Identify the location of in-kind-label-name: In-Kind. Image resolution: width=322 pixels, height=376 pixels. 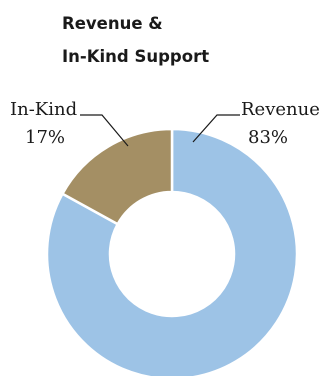
(43, 109).